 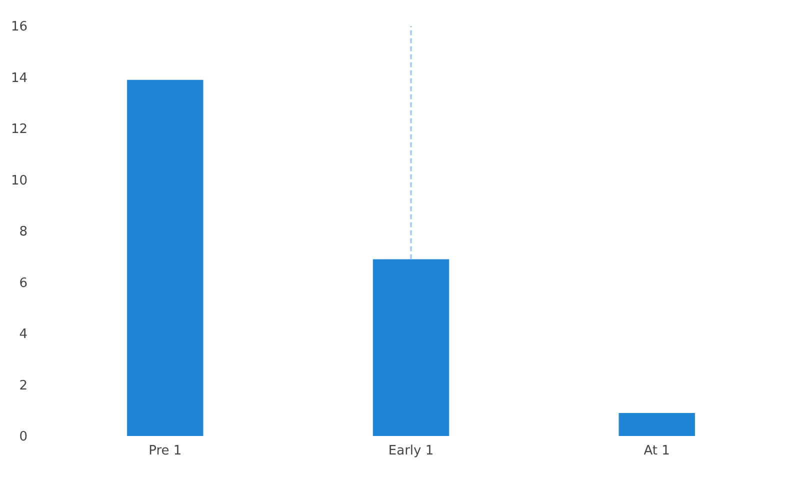 I want to click on y-tick-label: 10, so click(x=19, y=180).